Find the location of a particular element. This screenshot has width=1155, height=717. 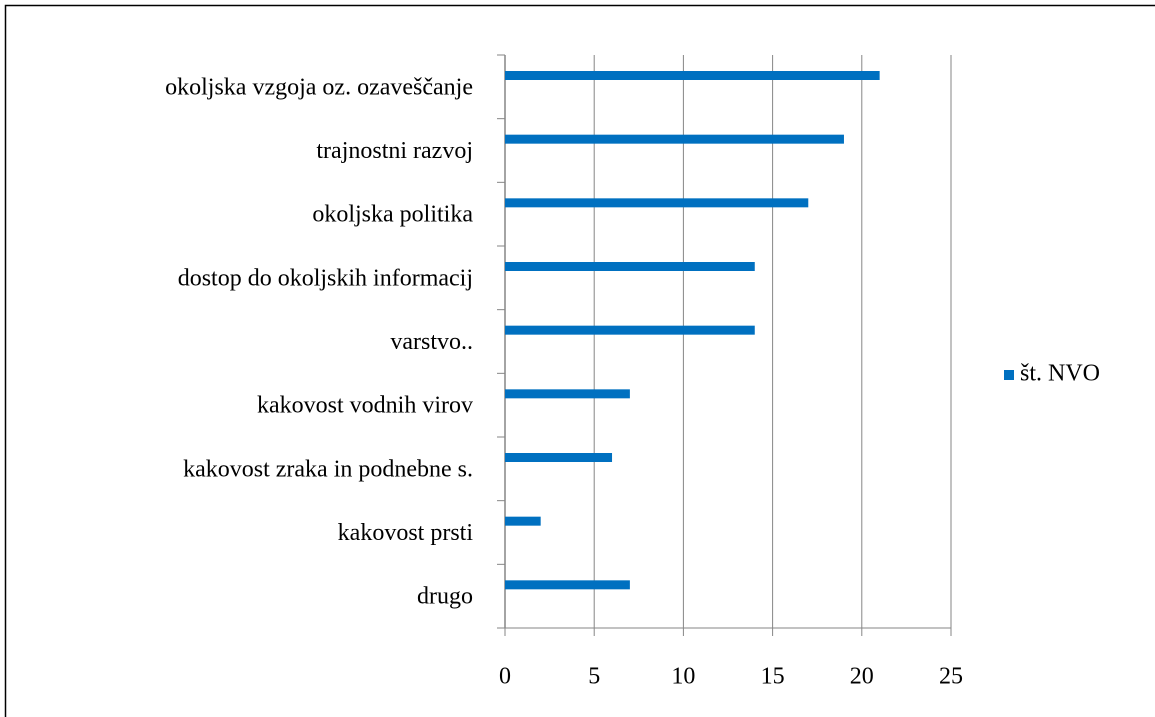

y-tick-label: trajnostni razvoj is located at coordinates (394, 151).